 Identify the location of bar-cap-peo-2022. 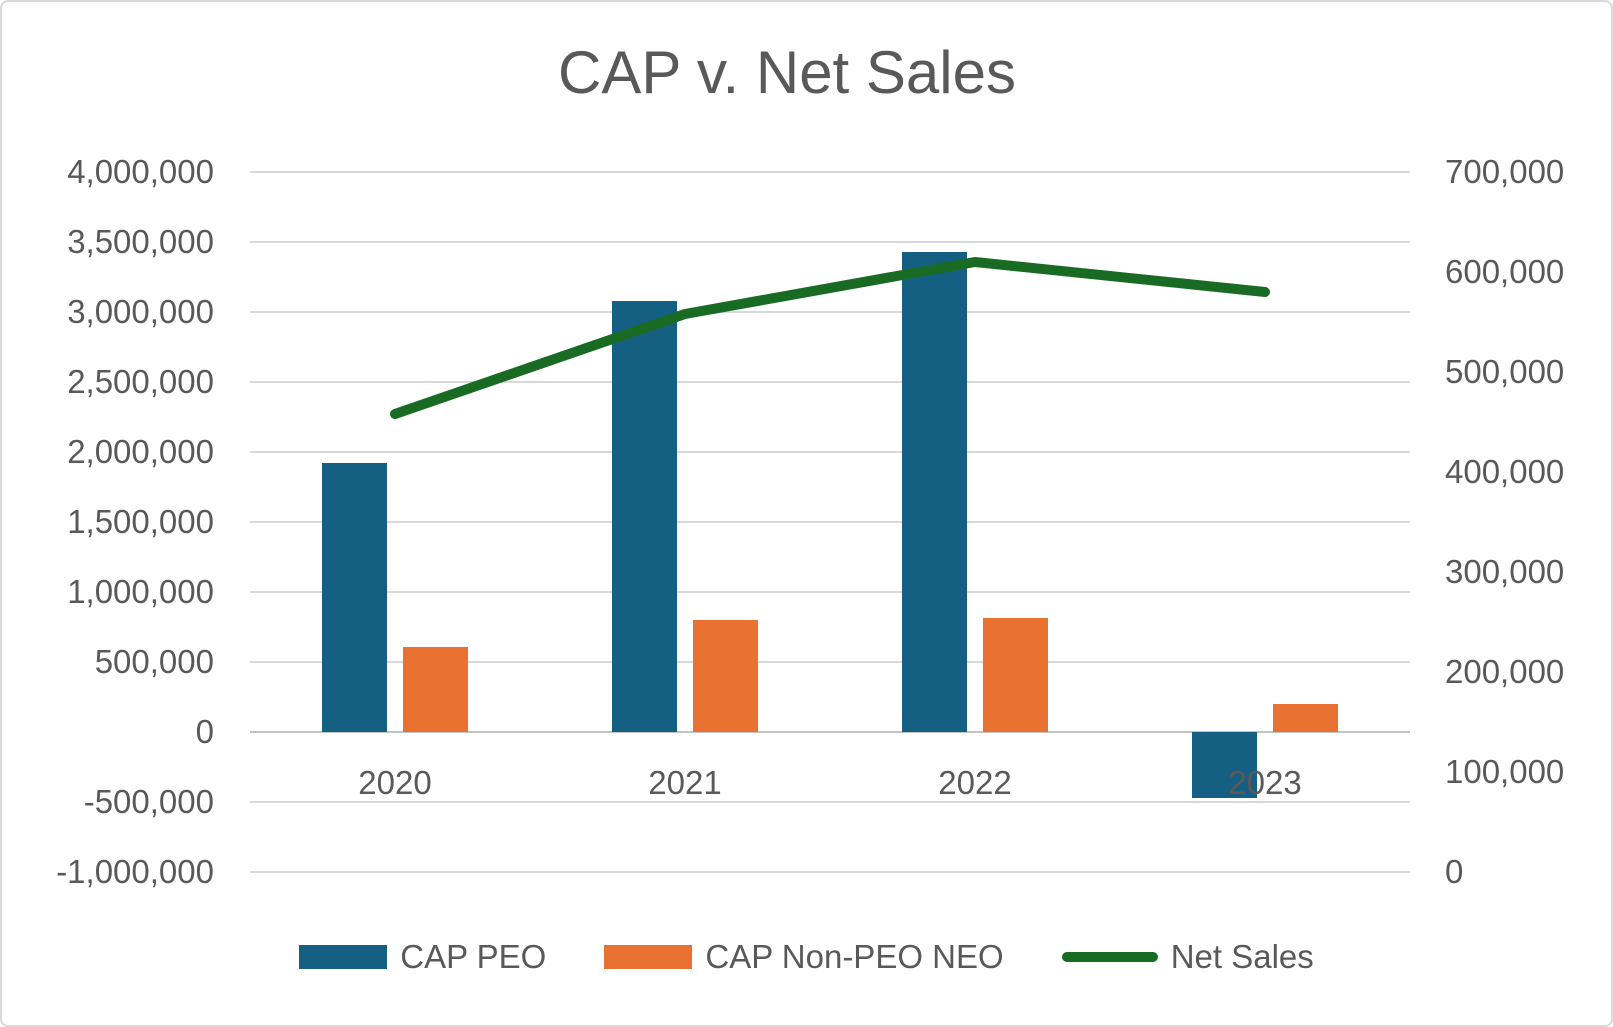
(934, 491).